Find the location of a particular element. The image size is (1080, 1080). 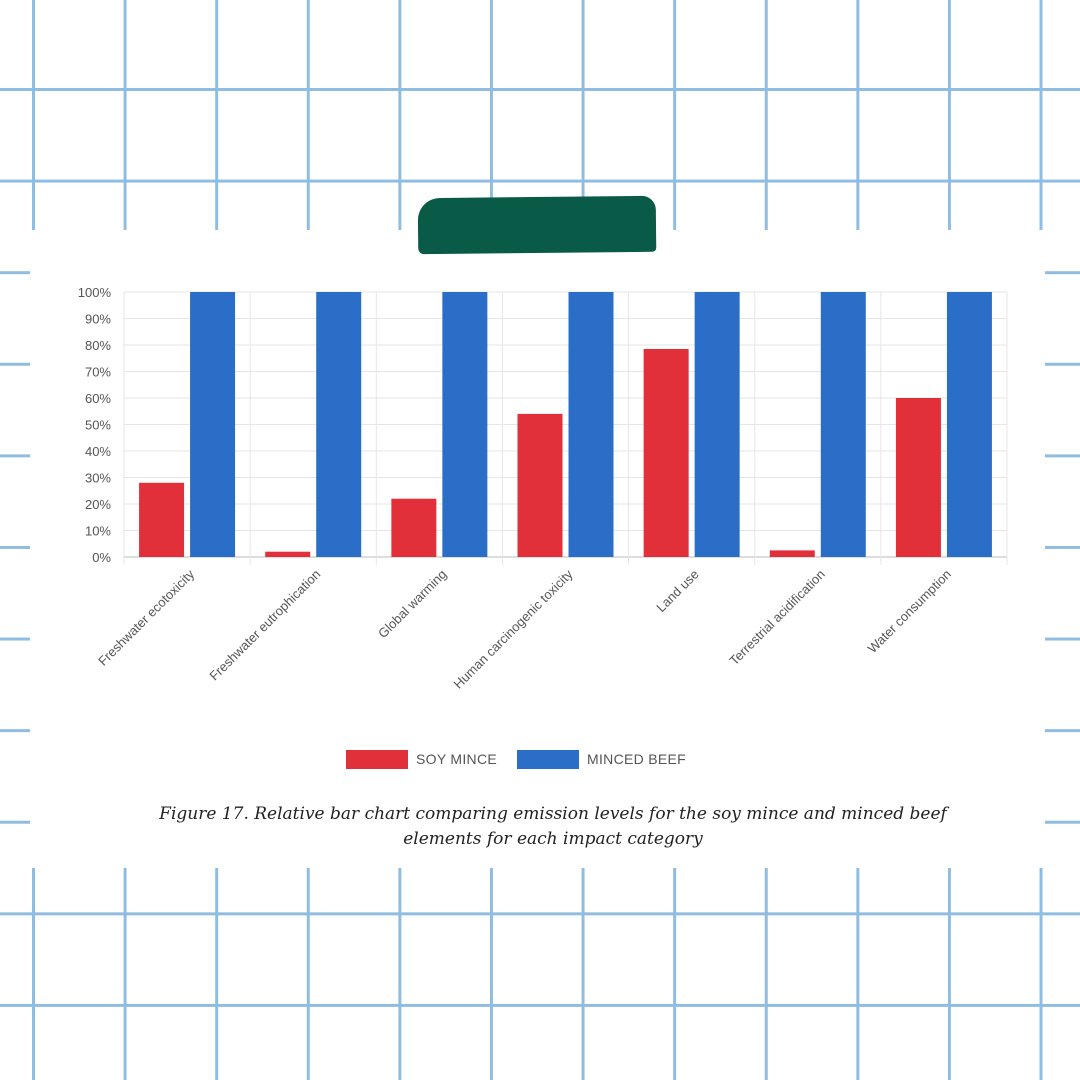

y-tick-label: 30% is located at coordinates (98, 478).